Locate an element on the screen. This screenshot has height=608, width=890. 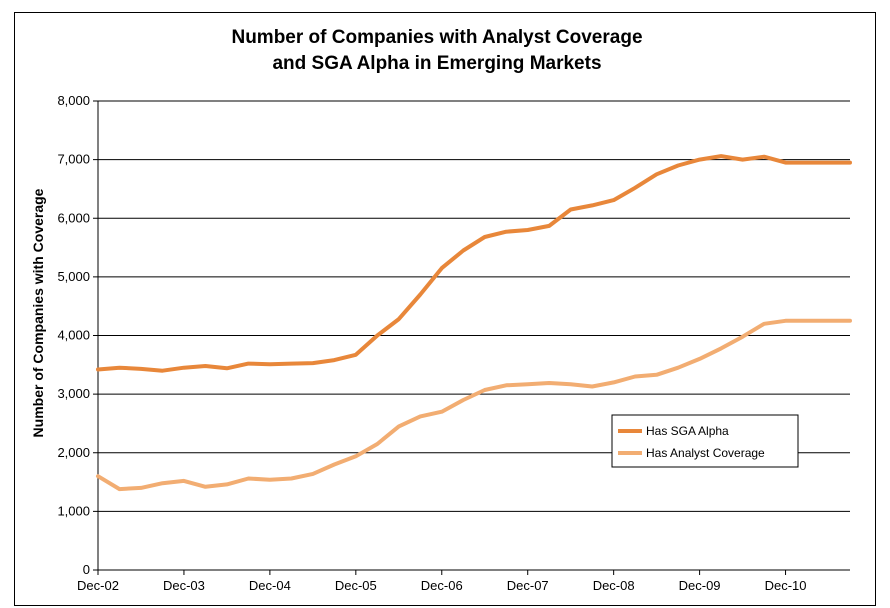
y-tick-label: 0 is located at coordinates (86, 569).